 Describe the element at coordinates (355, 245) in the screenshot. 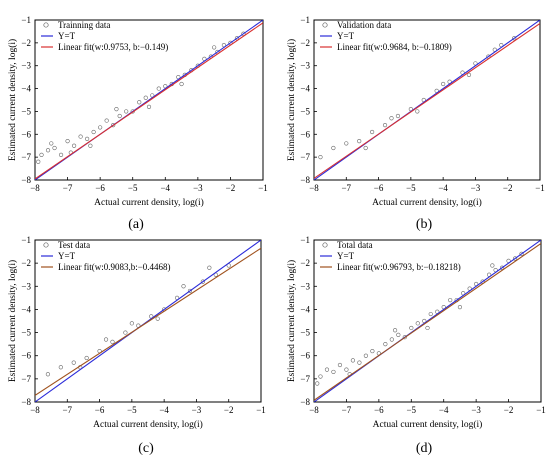

I see `legend-label: Total data` at that location.